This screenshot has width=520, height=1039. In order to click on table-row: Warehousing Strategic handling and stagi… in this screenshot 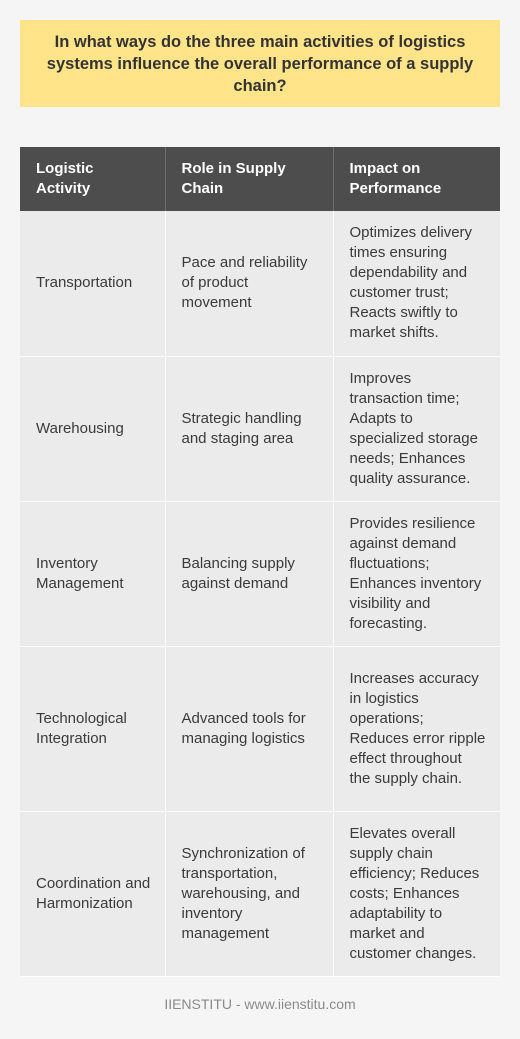, I will do `click(260, 429)`.